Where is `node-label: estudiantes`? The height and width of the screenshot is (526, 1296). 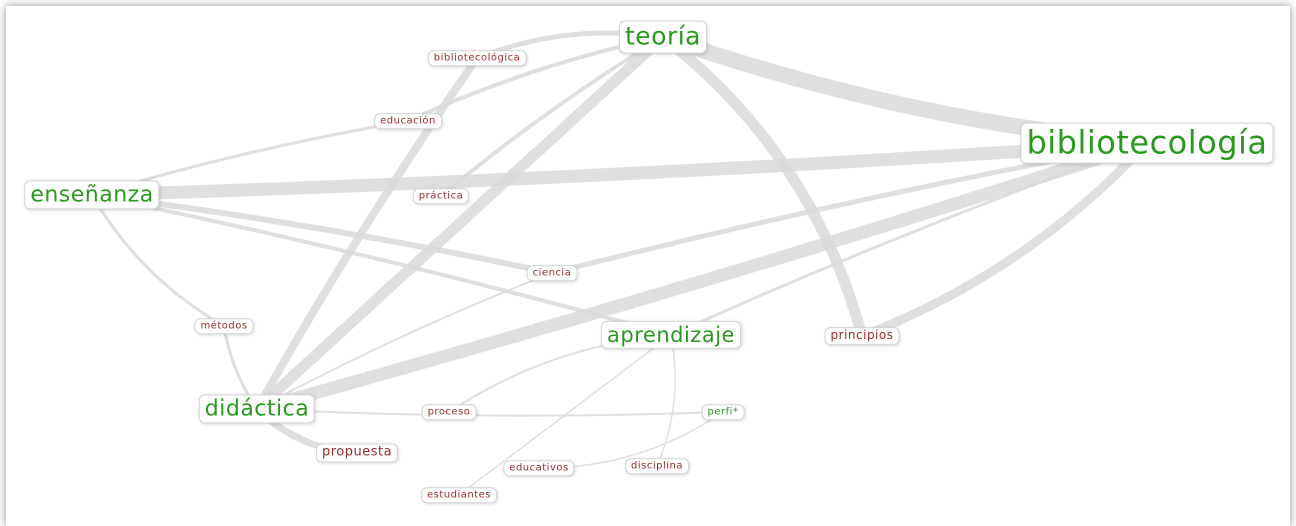
node-label: estudiantes is located at coordinates (459, 495).